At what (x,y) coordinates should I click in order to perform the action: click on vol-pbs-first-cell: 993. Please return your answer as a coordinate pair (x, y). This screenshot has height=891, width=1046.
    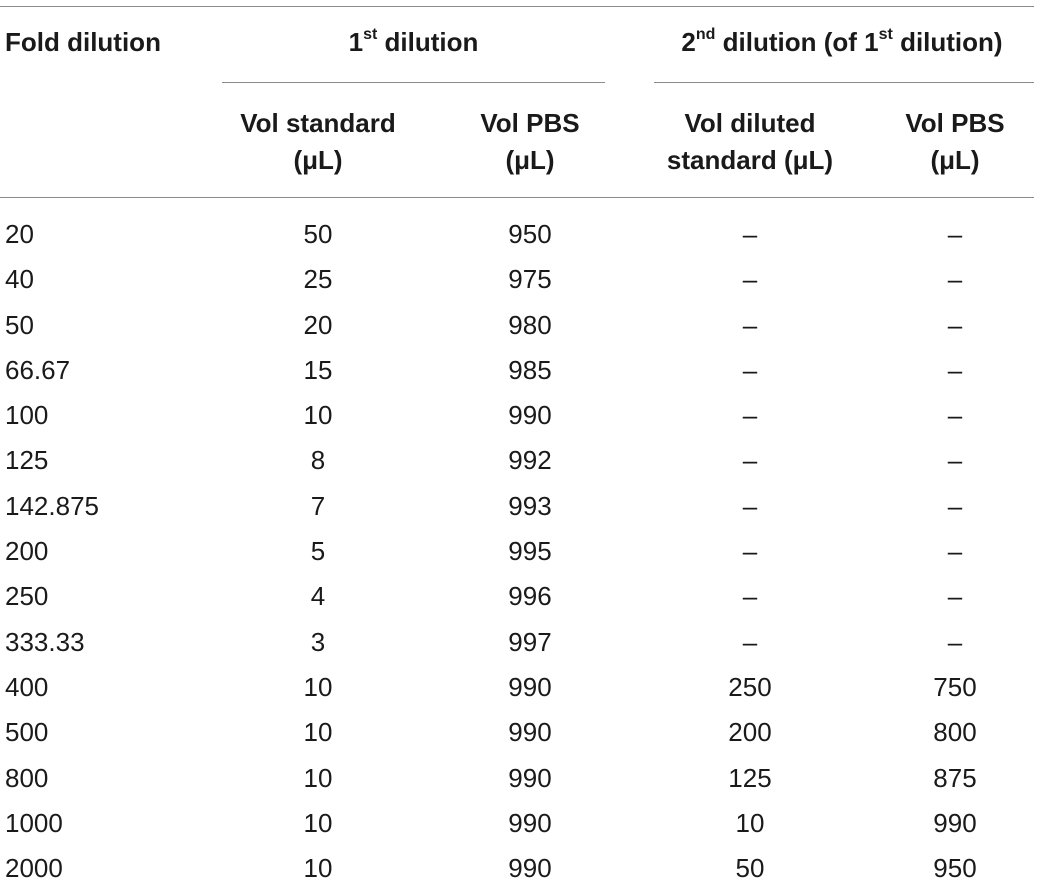
    Looking at the image, I should click on (530, 505).